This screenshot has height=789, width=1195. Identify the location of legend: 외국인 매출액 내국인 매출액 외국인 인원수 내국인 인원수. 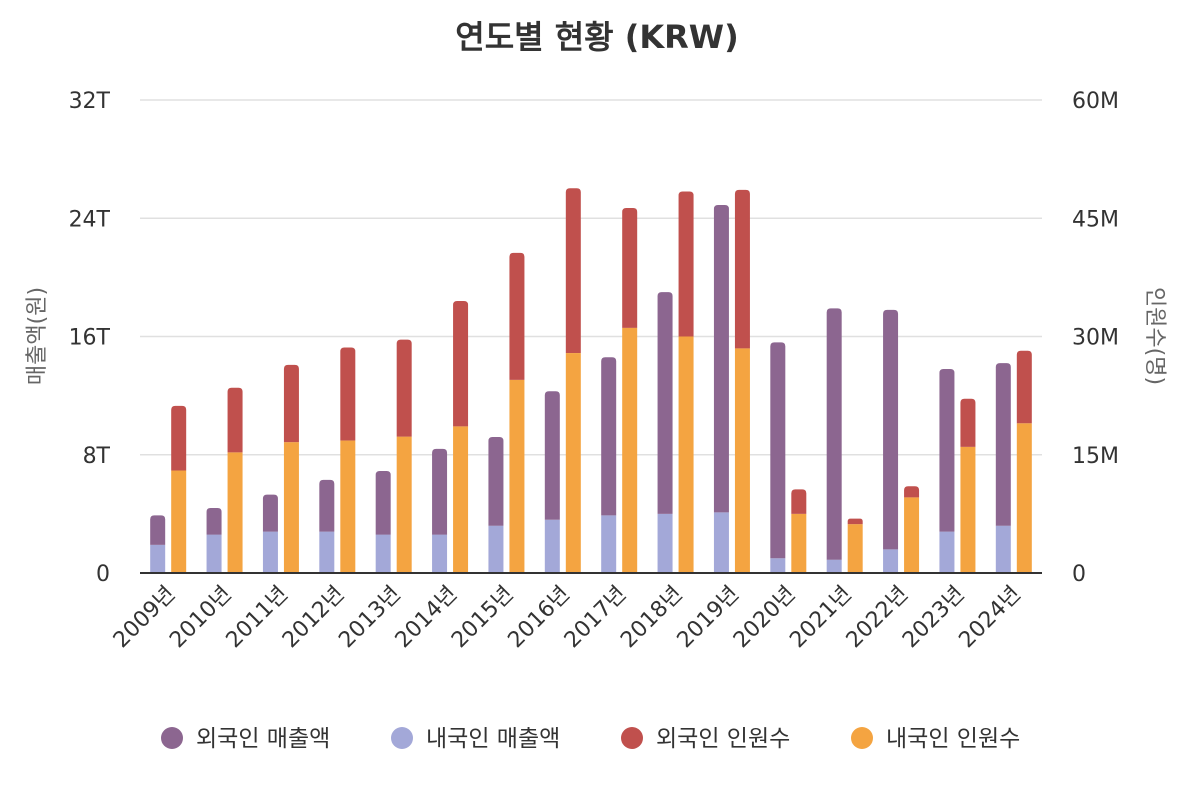
(590, 739).